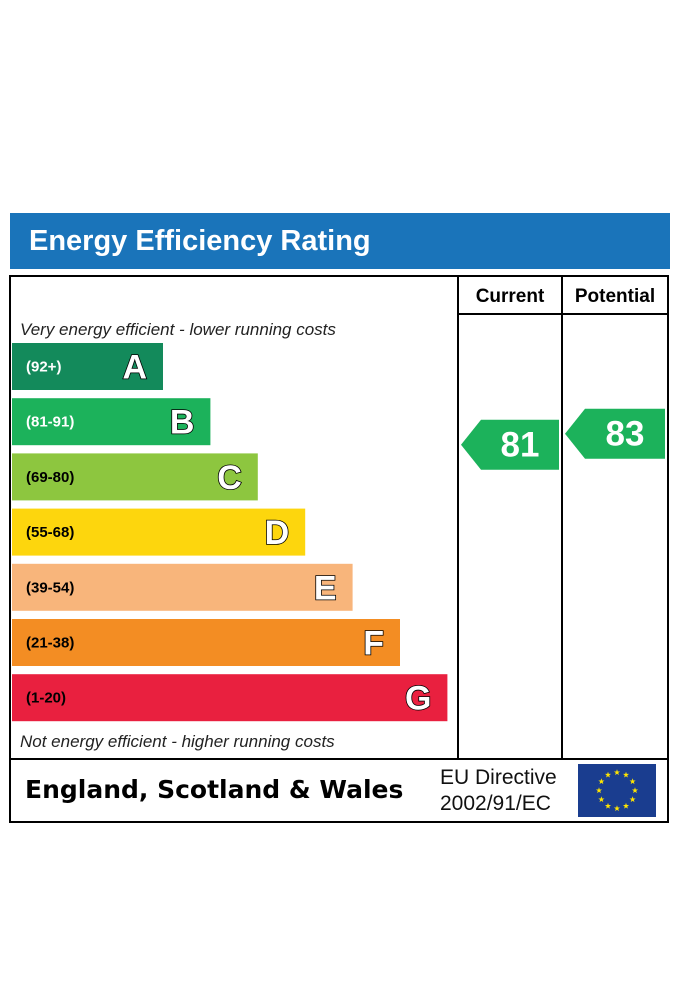 The image size is (681, 1002). Describe the element at coordinates (206, 642) in the screenshot. I see `band-f` at that location.